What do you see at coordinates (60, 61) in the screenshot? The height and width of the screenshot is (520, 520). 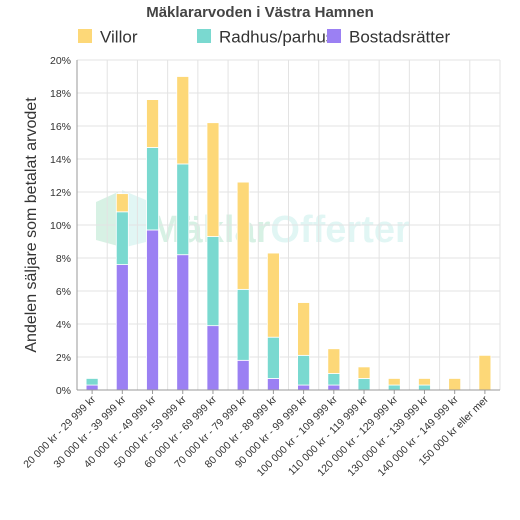 I see `y-tick-label: 20%` at bounding box center [60, 61].